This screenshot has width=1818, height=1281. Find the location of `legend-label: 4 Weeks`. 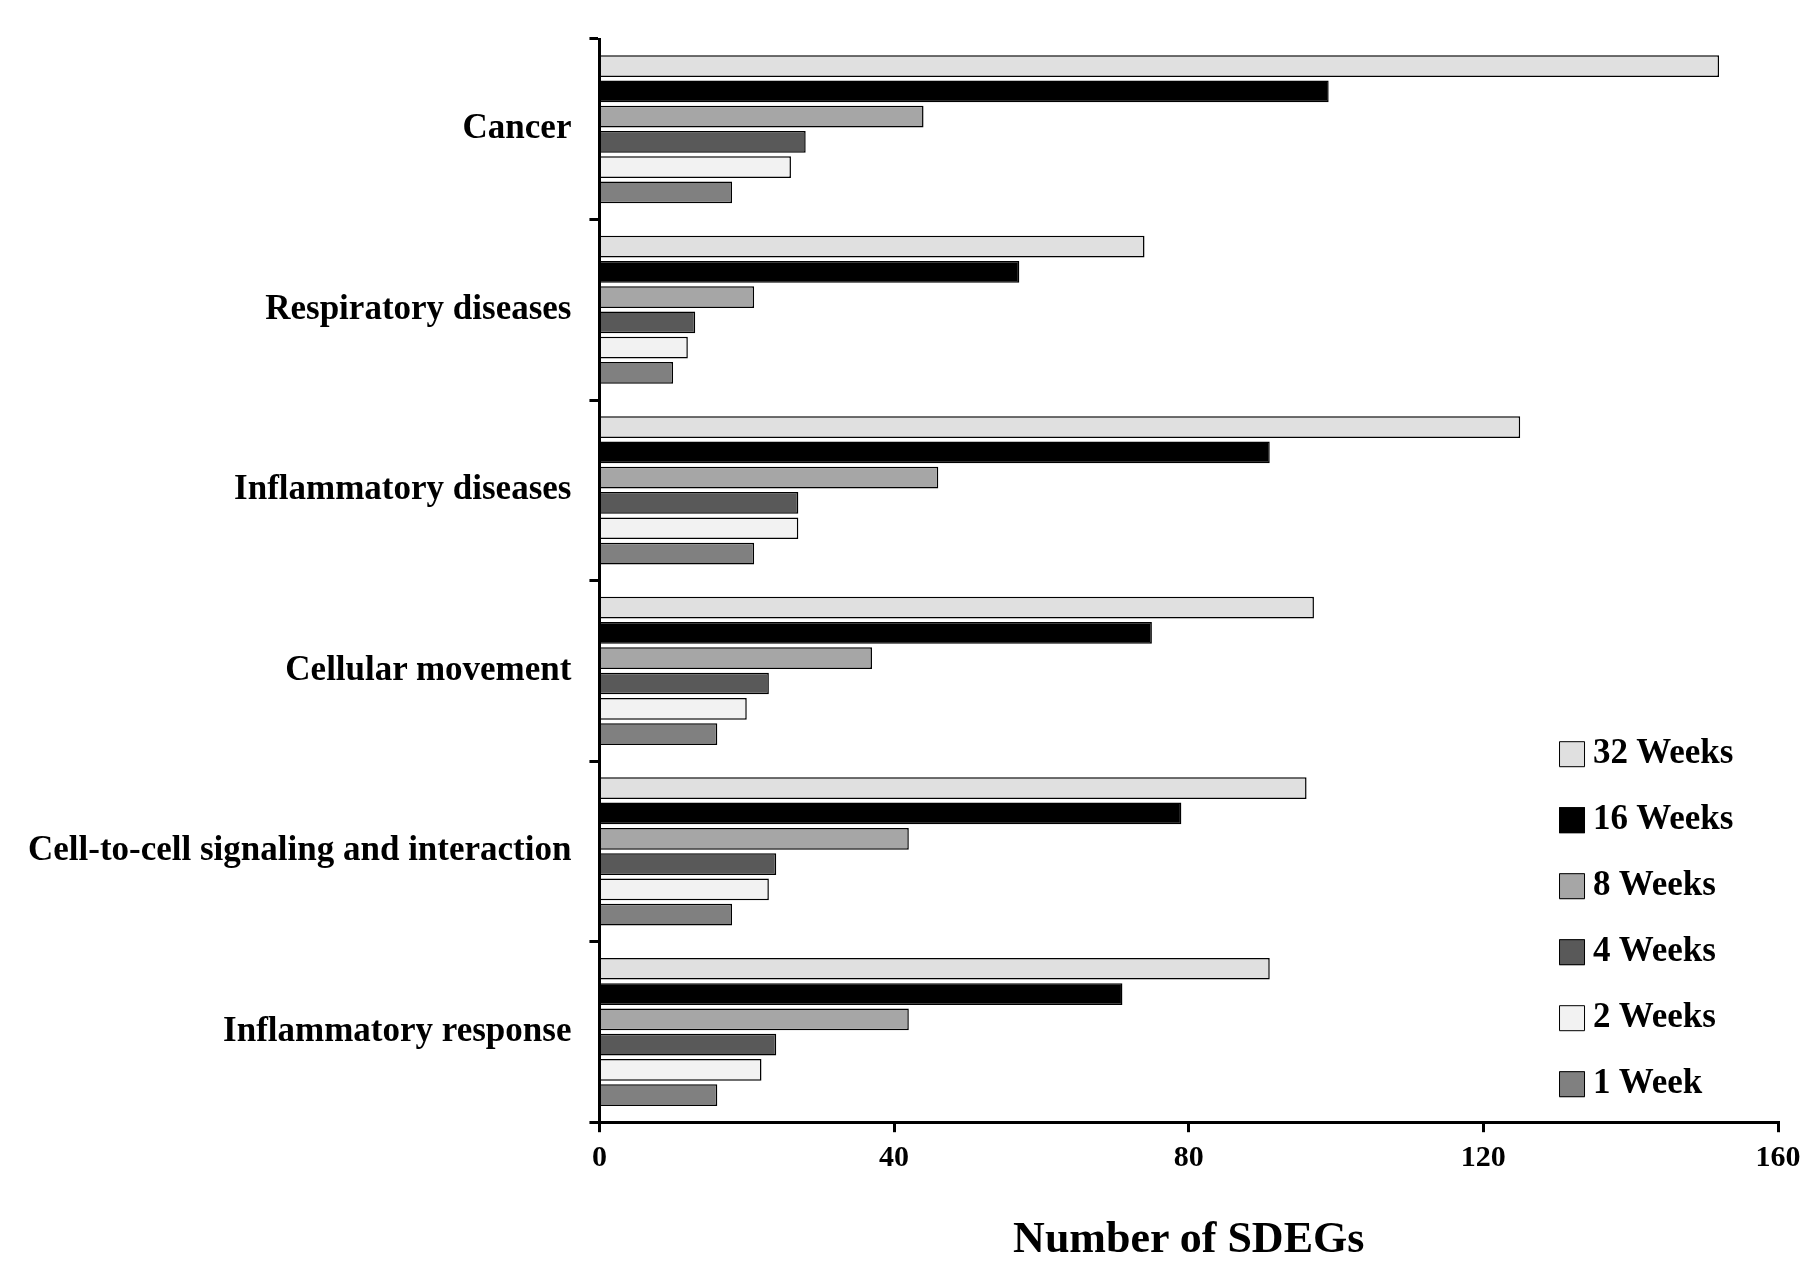

legend-label: 4 Weeks is located at coordinates (1654, 950).